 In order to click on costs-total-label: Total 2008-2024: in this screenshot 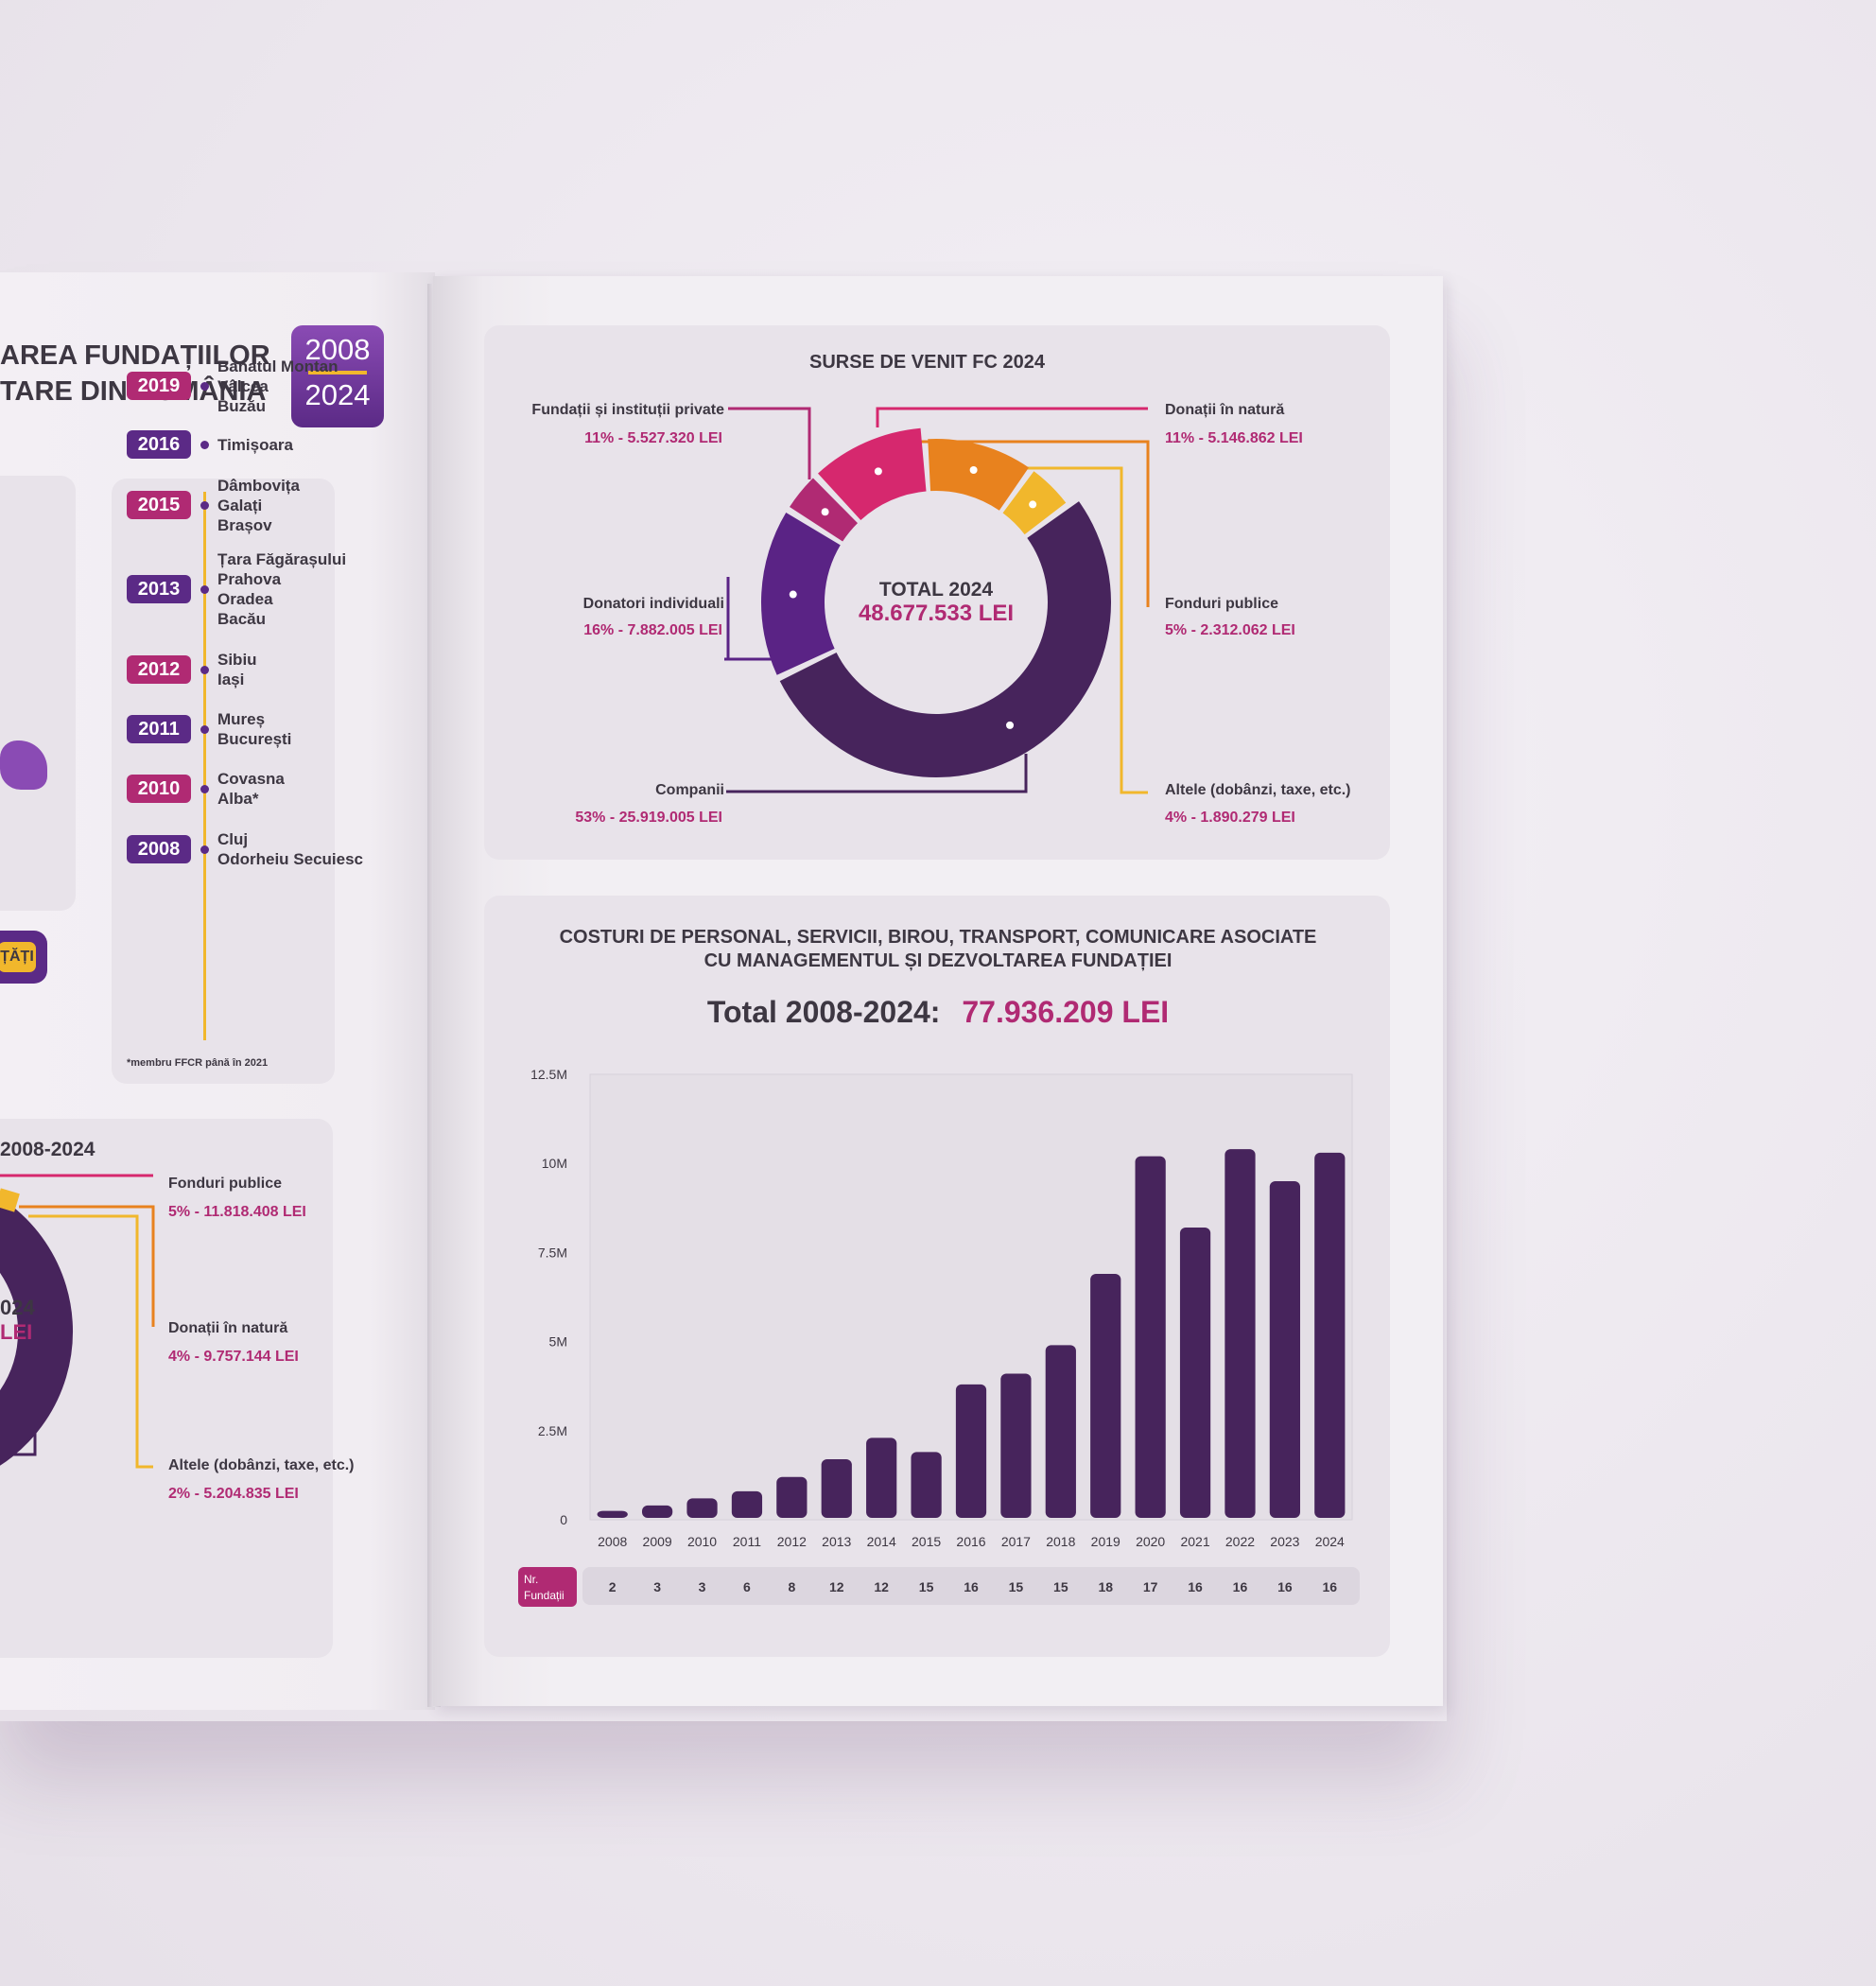, I will do `click(823, 1012)`.